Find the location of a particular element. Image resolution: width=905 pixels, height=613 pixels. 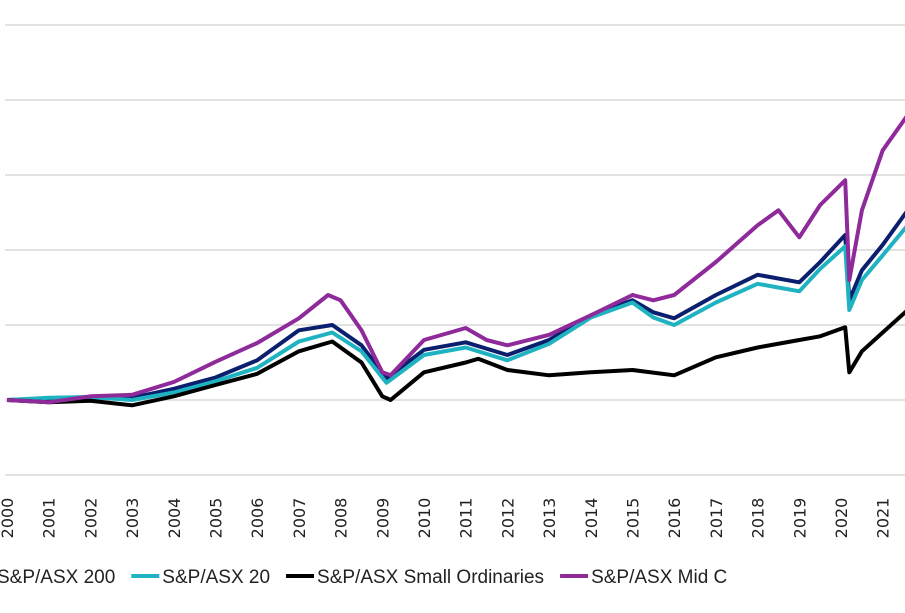

x-tick-label: 2009 is located at coordinates (382, 518).